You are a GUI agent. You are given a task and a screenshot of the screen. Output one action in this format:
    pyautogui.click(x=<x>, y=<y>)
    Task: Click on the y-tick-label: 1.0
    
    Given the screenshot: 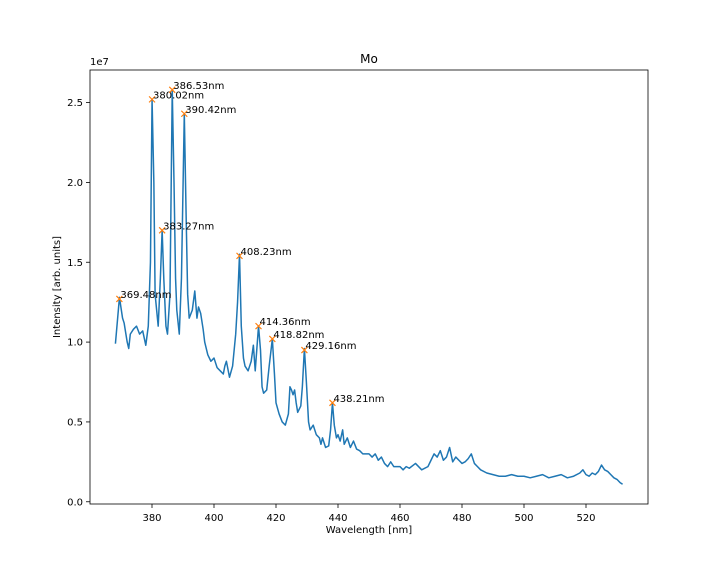 What is the action you would take?
    pyautogui.click(x=75, y=343)
    